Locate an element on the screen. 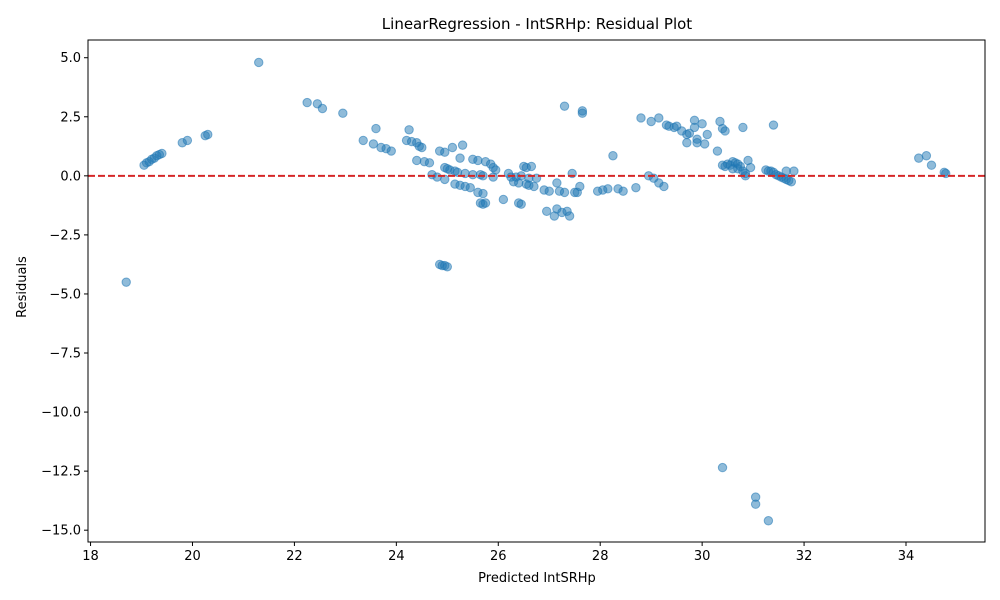 The height and width of the screenshot is (600, 1000). y-tick-label: −10.0 is located at coordinates (61, 413).